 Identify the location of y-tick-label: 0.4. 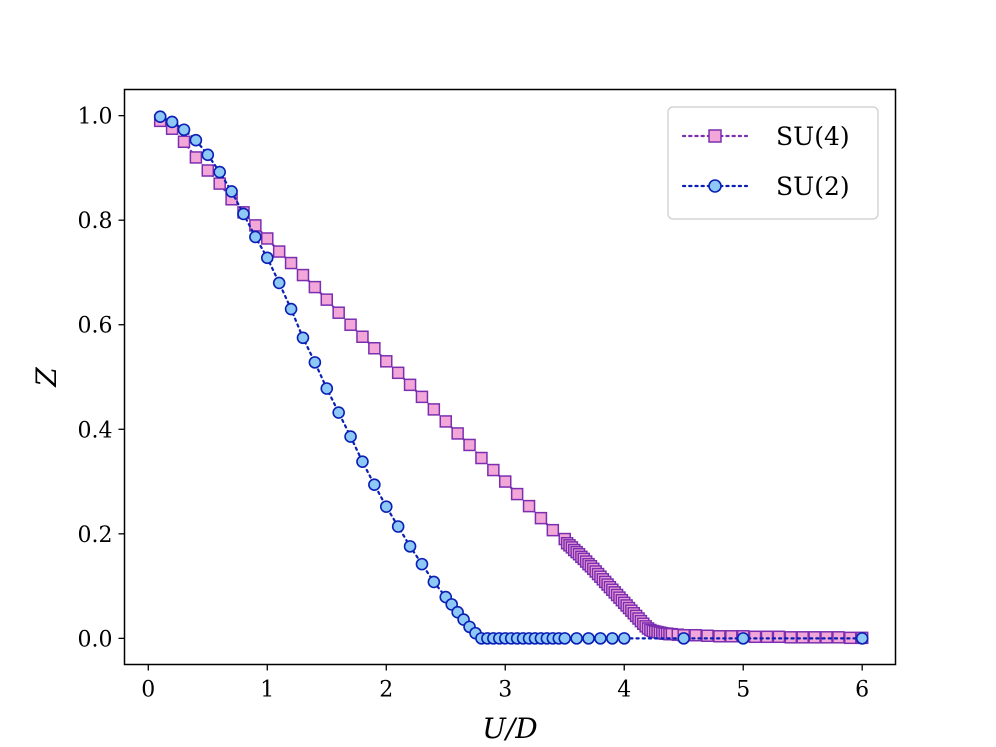
(95, 430).